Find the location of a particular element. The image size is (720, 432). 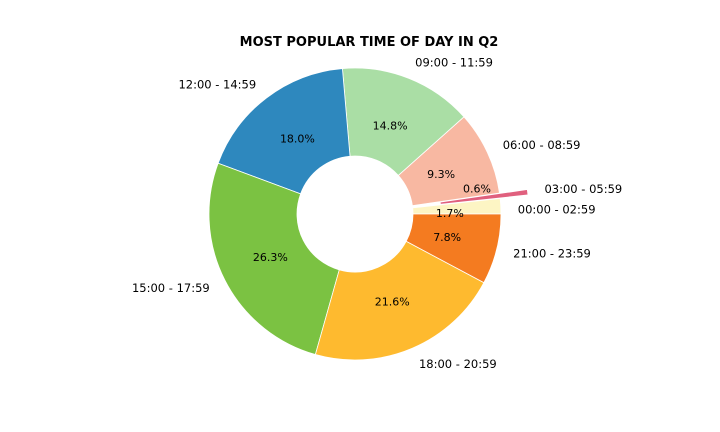

percent-label-4: 18.0% is located at coordinates (297, 138).